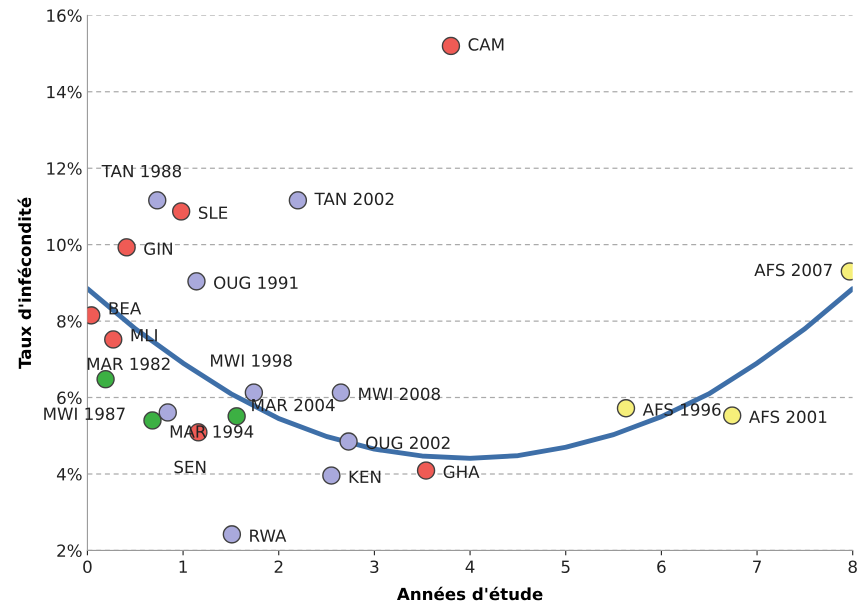 This screenshot has width=857, height=615. What do you see at coordinates (256, 282) in the screenshot?
I see `annotation: OUG 1991` at bounding box center [256, 282].